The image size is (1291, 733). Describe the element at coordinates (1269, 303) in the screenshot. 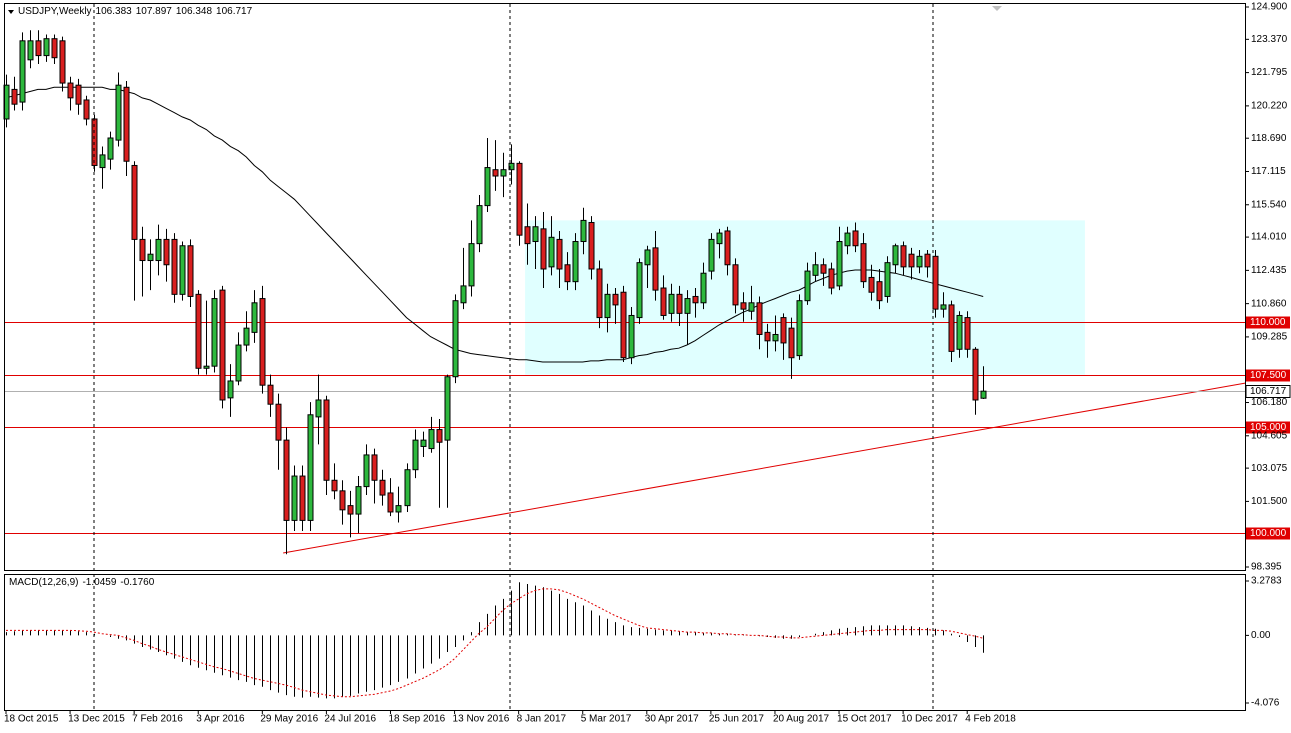

I see `y-tick-label: 110.860` at that location.